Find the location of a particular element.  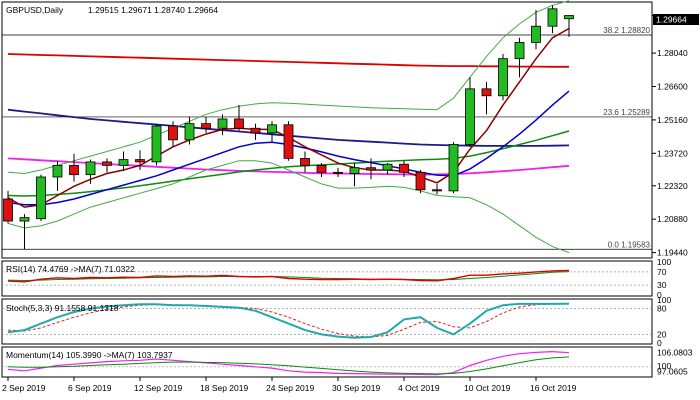

x-tick-label: 16 Oct 2019 is located at coordinates (553, 388).